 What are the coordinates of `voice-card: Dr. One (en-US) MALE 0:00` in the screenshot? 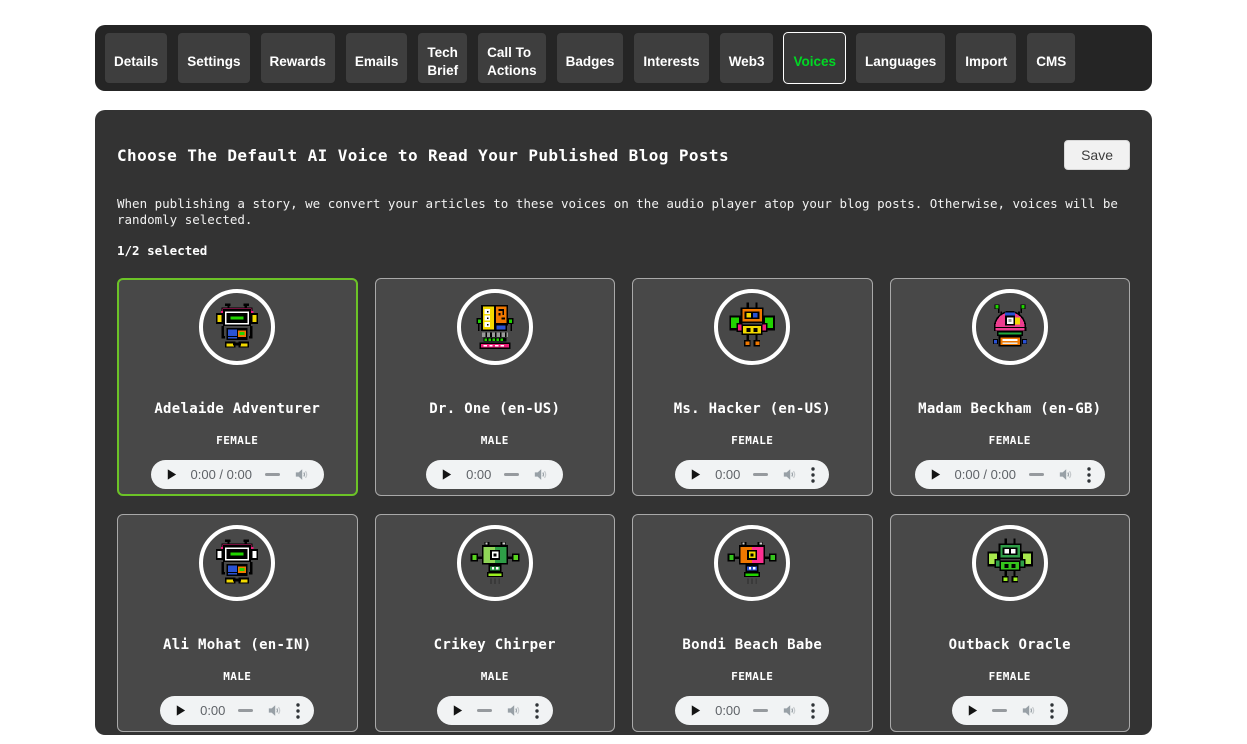 It's located at (494, 387).